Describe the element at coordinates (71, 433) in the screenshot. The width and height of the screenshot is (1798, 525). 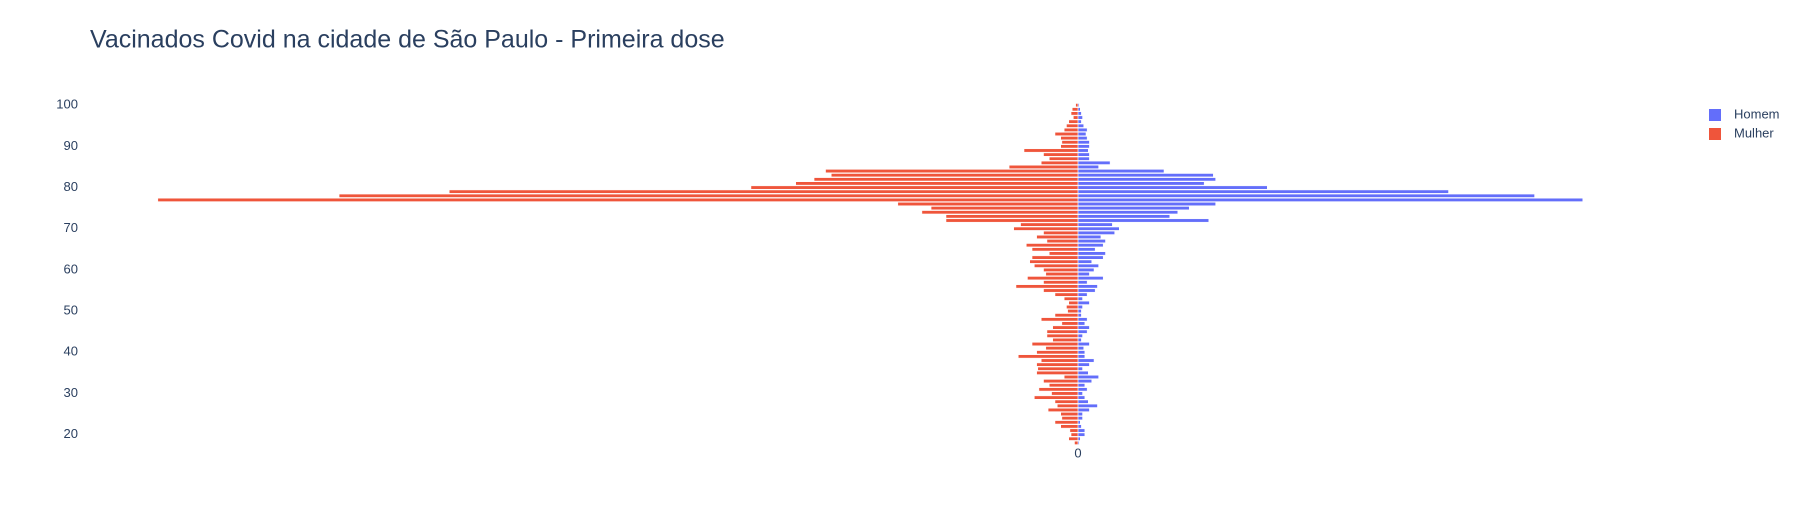
I see `y-tick-label: 20` at that location.